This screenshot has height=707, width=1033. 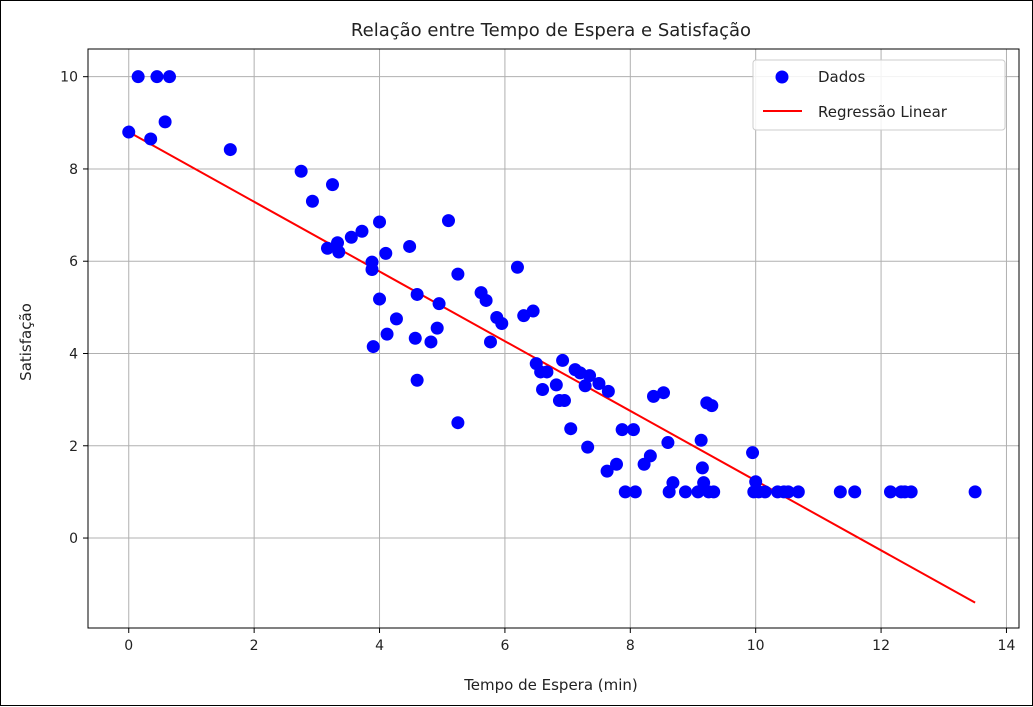 I want to click on y-tick-label: 2, so click(x=73, y=447).